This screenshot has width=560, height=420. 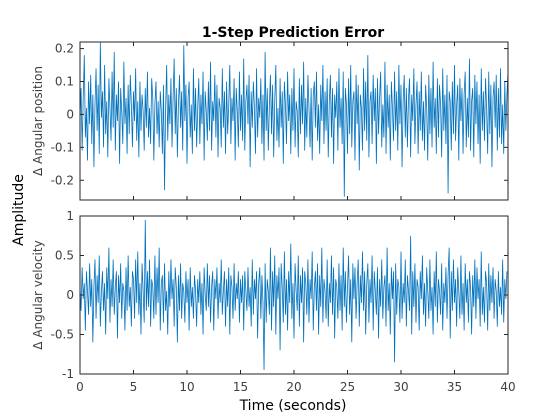 I want to click on x-tick-label: 5, so click(x=134, y=387).